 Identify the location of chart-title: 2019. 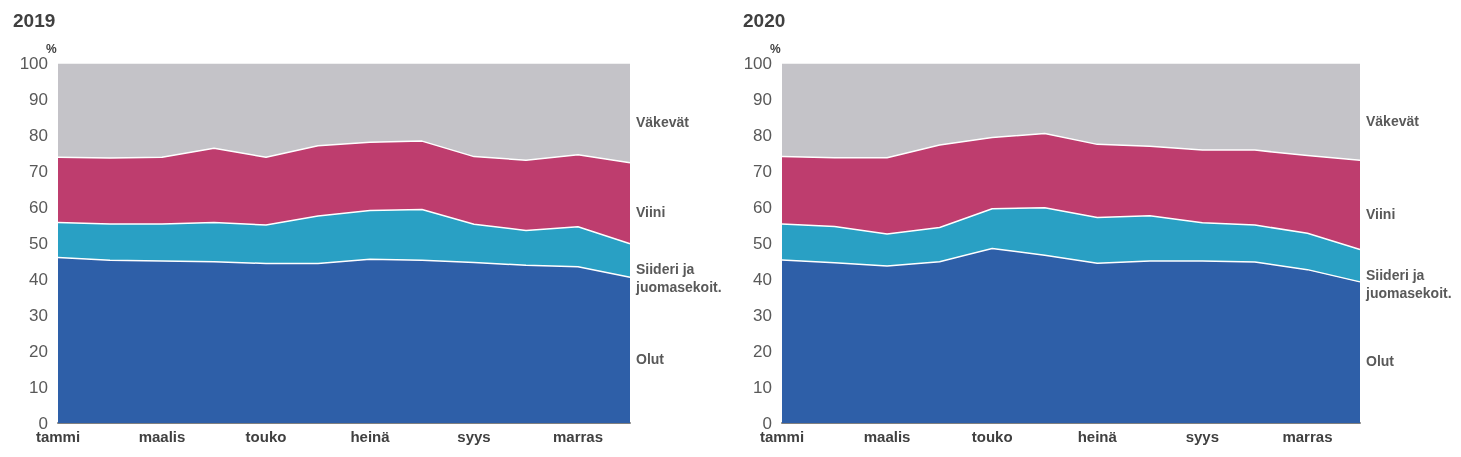
(34, 20).